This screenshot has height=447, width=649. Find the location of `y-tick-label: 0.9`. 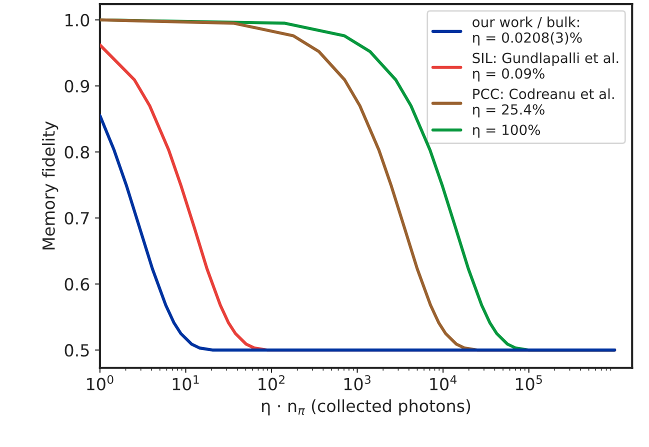

y-tick-label: 0.9 is located at coordinates (77, 86).